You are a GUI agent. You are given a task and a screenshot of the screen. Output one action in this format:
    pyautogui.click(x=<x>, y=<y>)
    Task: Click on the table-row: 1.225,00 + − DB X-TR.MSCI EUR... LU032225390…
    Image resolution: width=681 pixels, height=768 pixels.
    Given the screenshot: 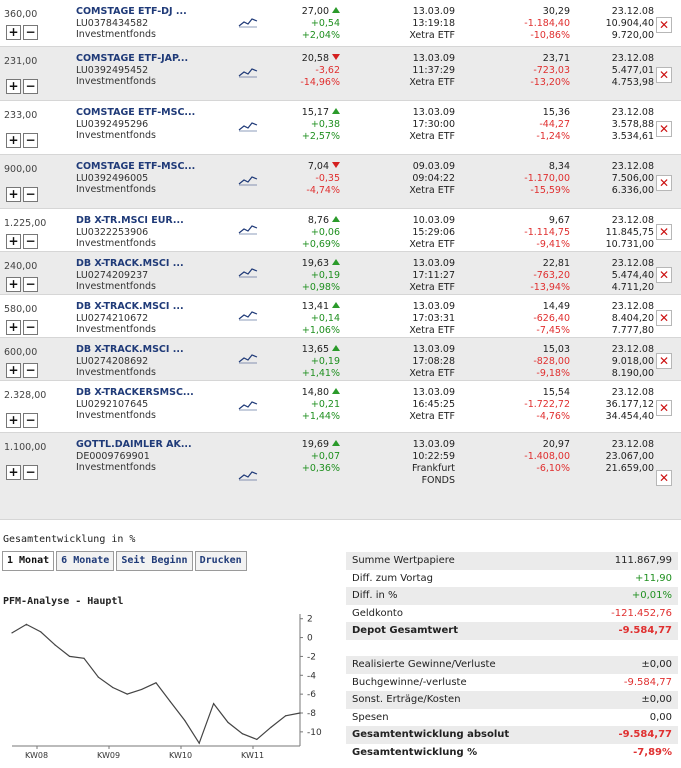 What is the action you would take?
    pyautogui.click(x=340, y=230)
    